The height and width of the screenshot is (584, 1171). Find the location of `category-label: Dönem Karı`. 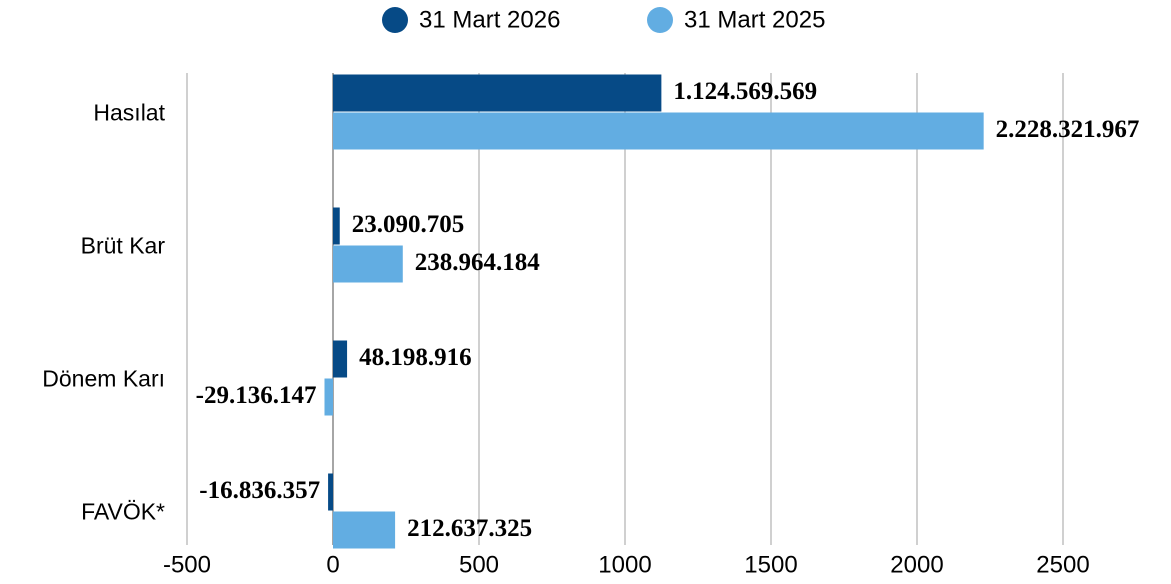

category-label: Dönem Karı is located at coordinates (103, 379).